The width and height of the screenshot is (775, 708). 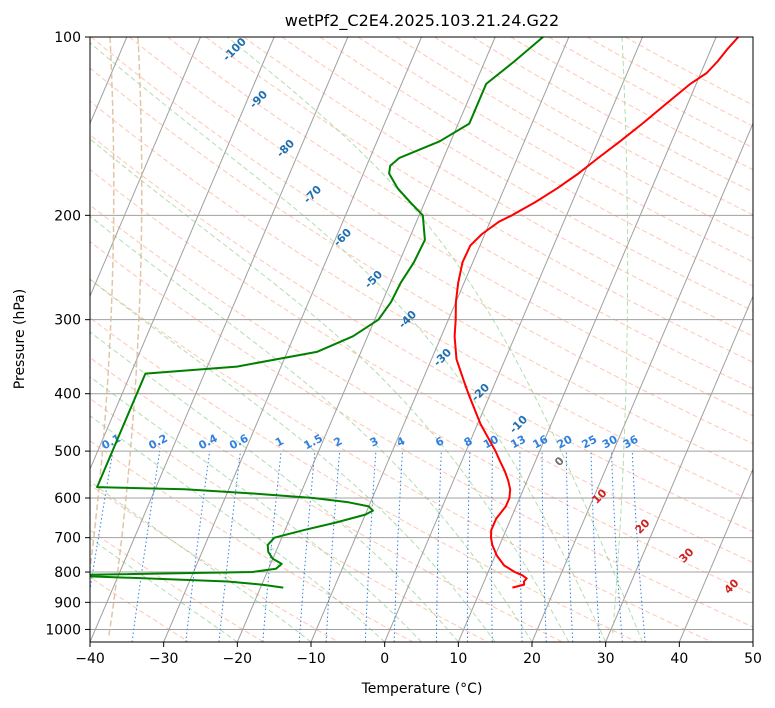 What do you see at coordinates (285, 148) in the screenshot?
I see `moist-adiabat-label: -80` at bounding box center [285, 148].